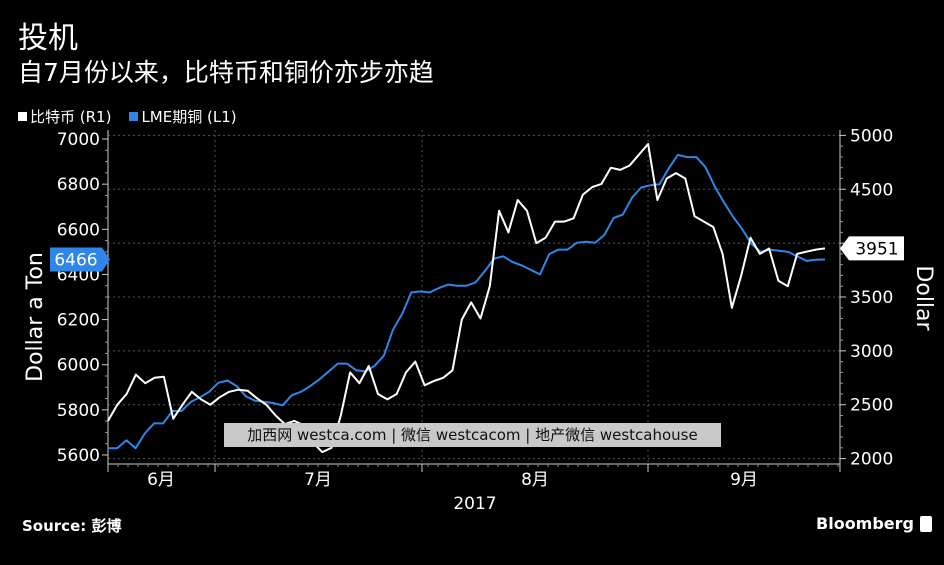  I want to click on source-note: Source: 彭博, so click(72, 526).